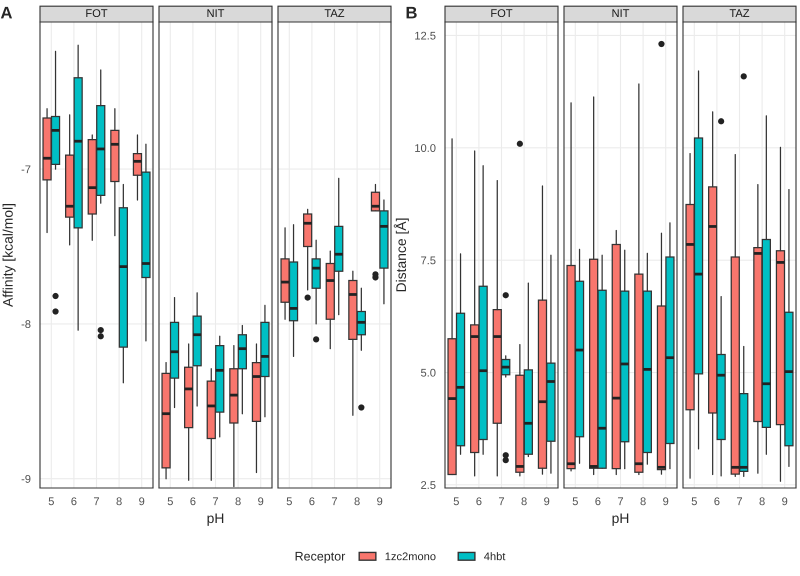 This screenshot has width=800, height=576. I want to click on y-tick-label: 2.5, so click(428, 485).